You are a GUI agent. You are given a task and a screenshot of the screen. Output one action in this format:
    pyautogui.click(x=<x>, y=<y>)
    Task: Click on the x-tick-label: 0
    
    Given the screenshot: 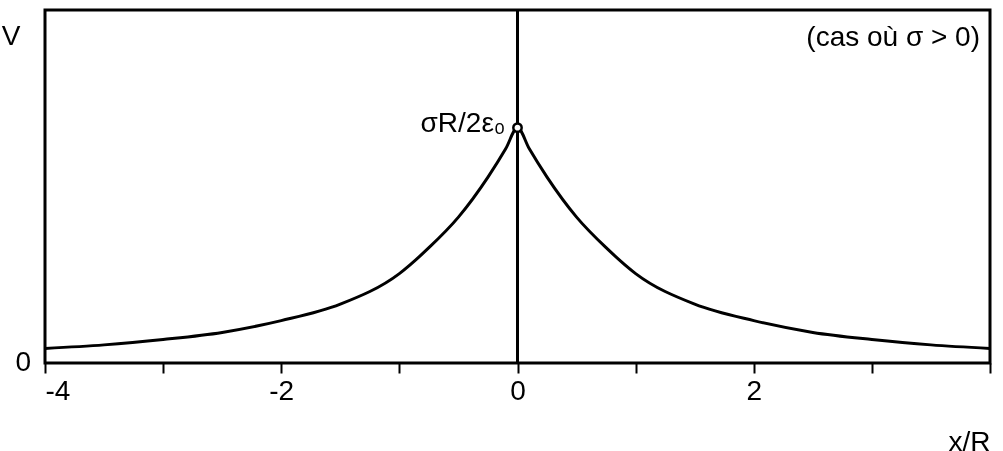 What is the action you would take?
    pyautogui.click(x=518, y=390)
    